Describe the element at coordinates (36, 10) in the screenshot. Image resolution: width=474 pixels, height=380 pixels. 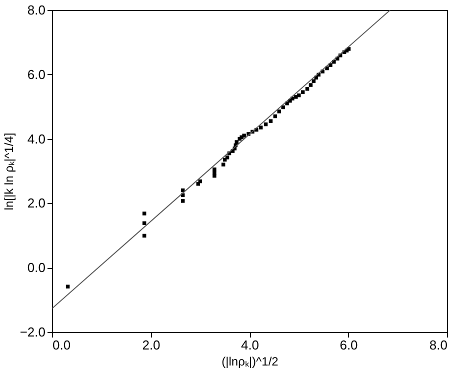
I see `y-tick-label: 8.0` at that location.